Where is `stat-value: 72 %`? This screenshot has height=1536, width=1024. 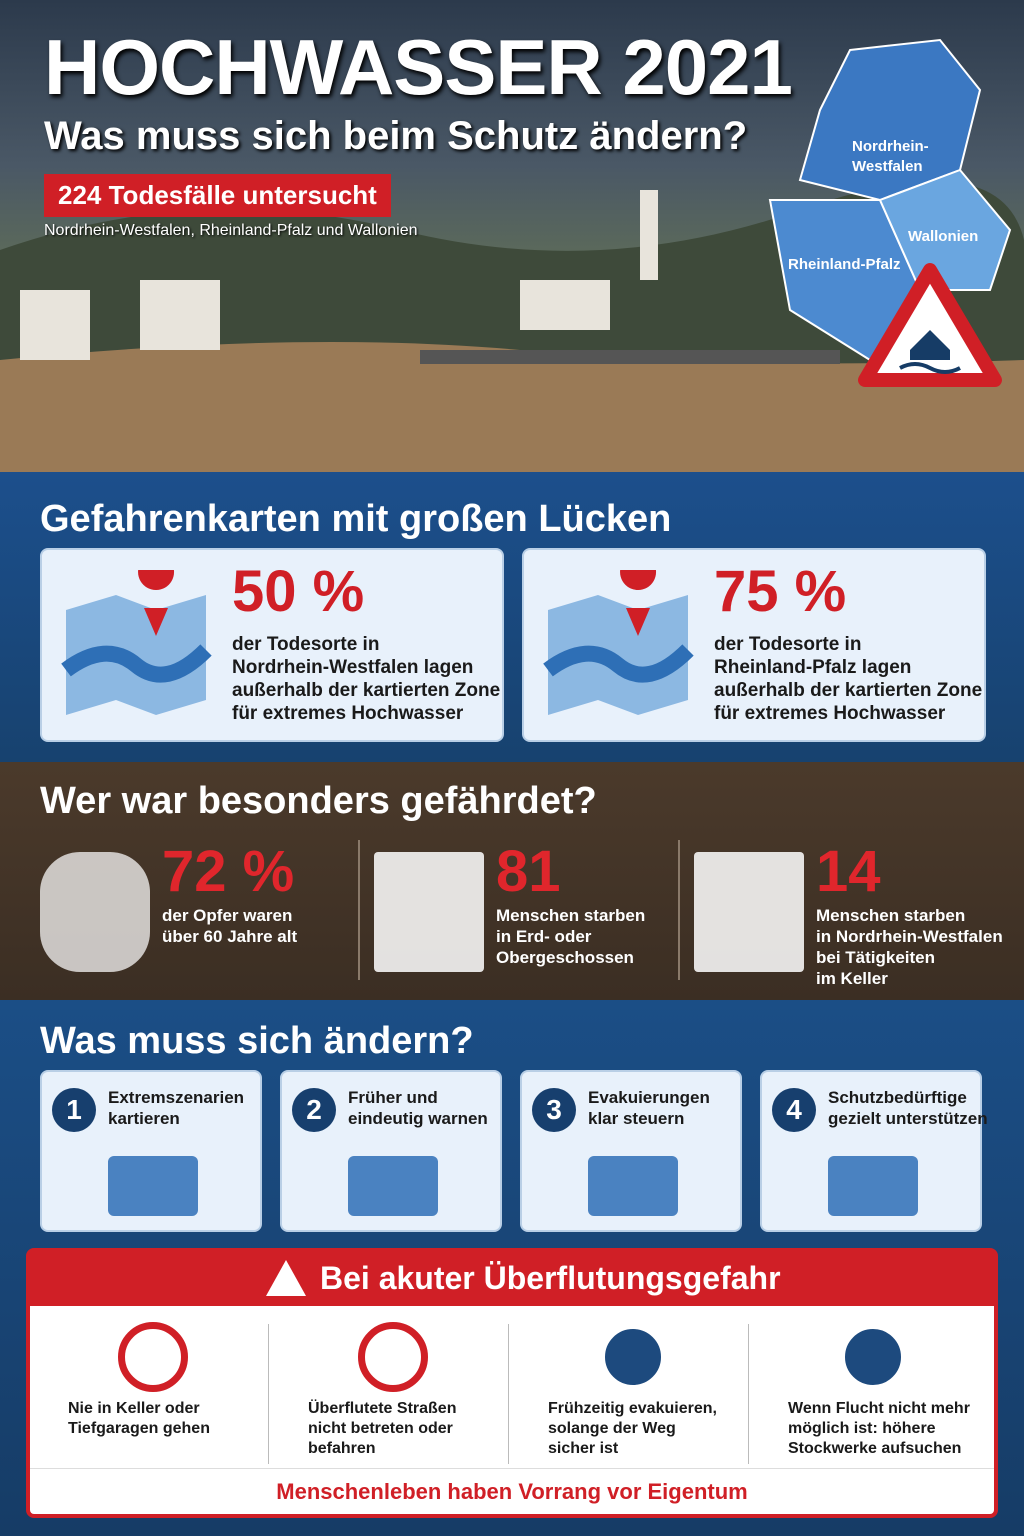
stat-value: 72 % is located at coordinates (228, 871).